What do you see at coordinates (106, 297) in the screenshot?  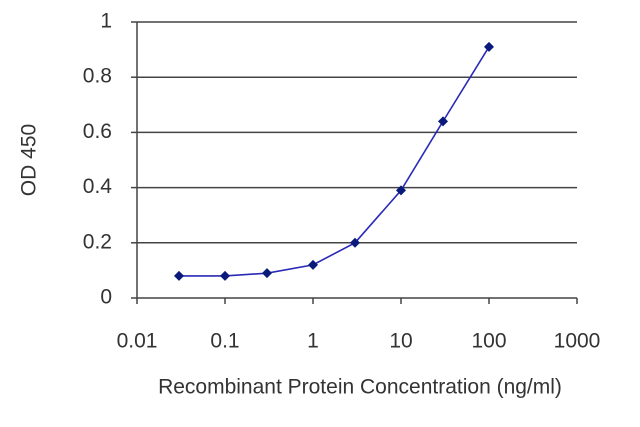 I see `y-tick-label: 0` at bounding box center [106, 297].